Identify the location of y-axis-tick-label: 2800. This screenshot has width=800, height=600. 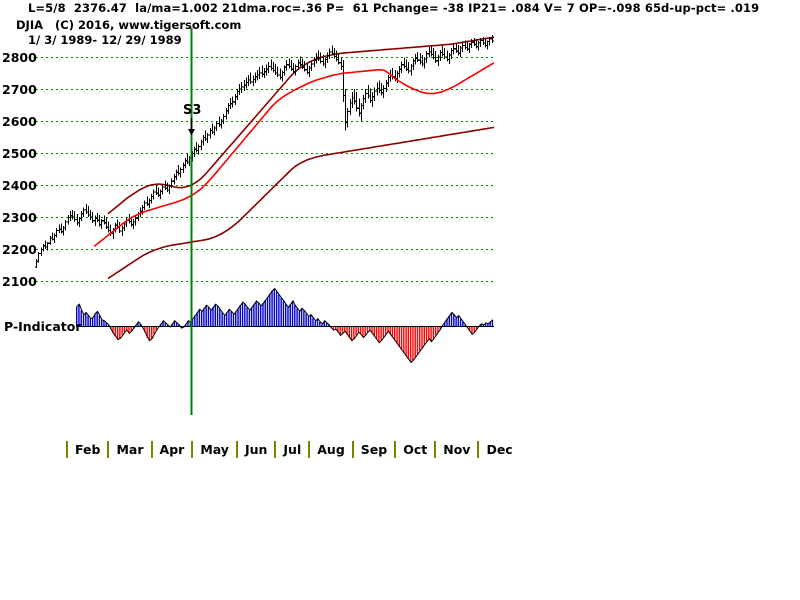
(19, 57).